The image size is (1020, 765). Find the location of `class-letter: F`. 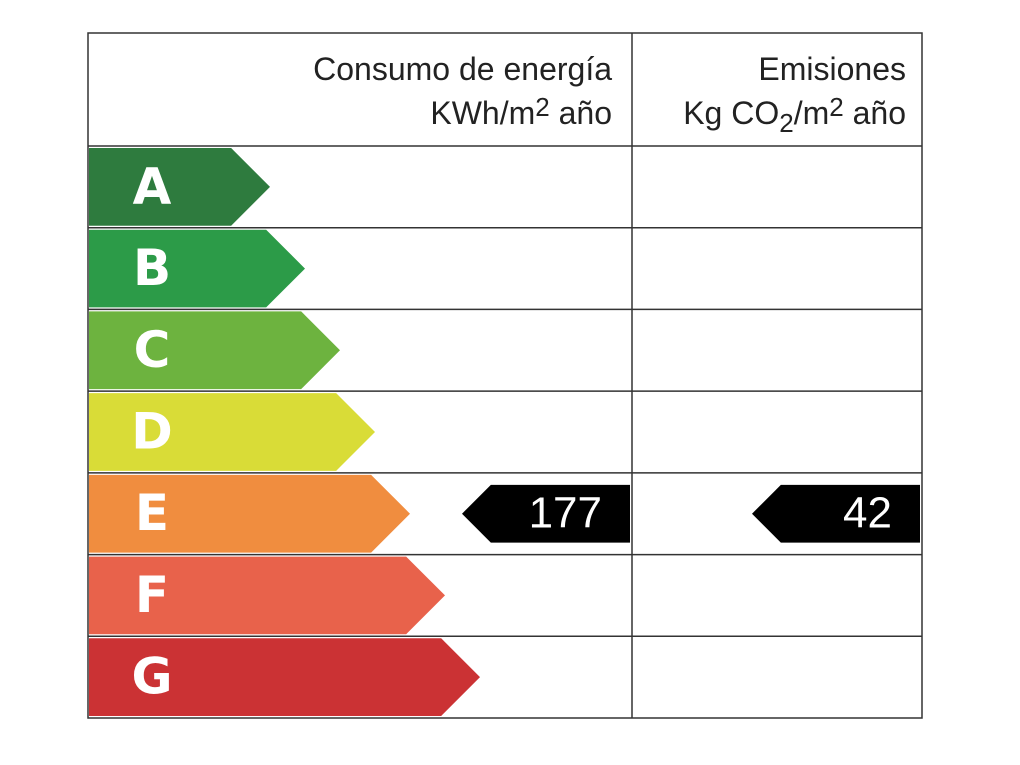

class-letter: F is located at coordinates (152, 595).